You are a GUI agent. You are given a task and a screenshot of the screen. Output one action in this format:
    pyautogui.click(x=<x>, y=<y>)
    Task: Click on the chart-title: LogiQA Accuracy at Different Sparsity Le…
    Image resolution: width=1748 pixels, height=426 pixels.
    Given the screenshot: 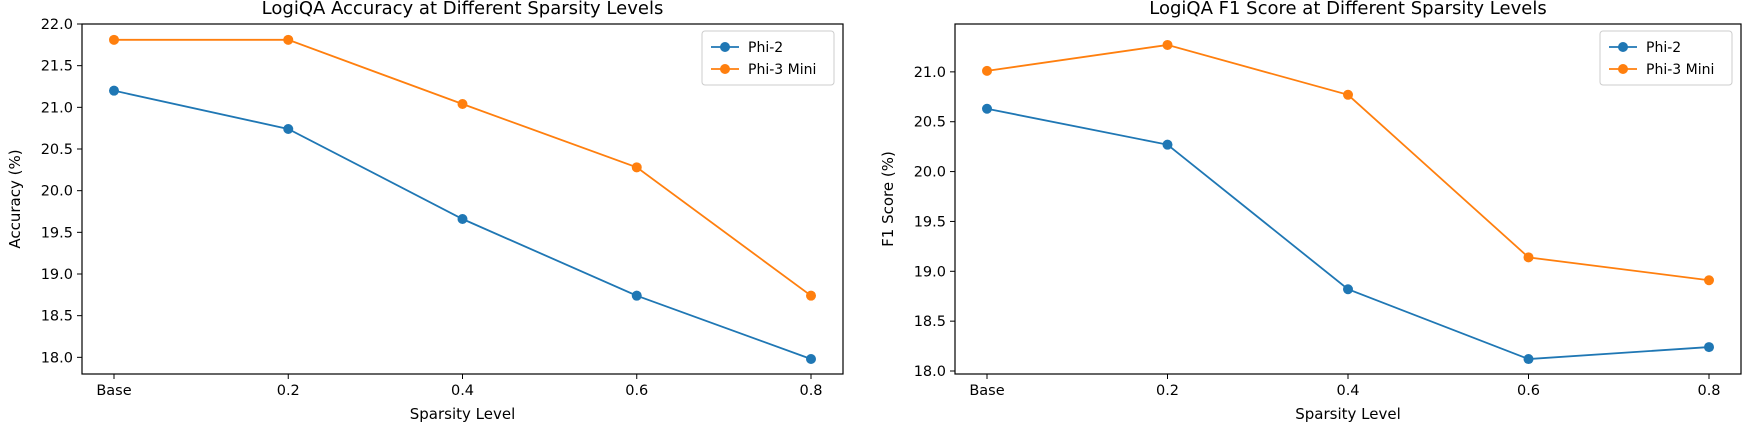 What is the action you would take?
    pyautogui.click(x=463, y=9)
    